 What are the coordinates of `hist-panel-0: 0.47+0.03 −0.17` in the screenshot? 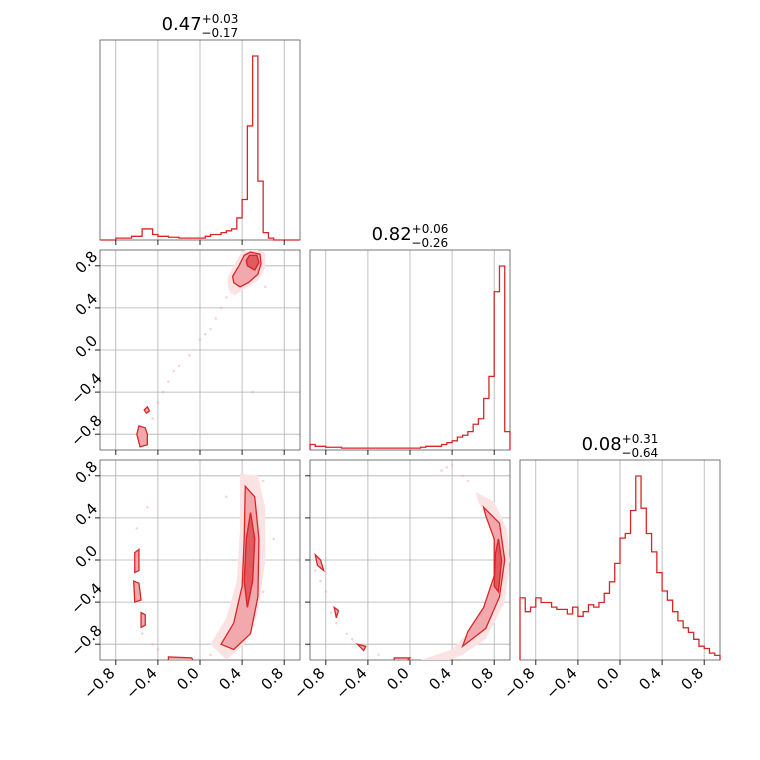 It's located at (200, 128).